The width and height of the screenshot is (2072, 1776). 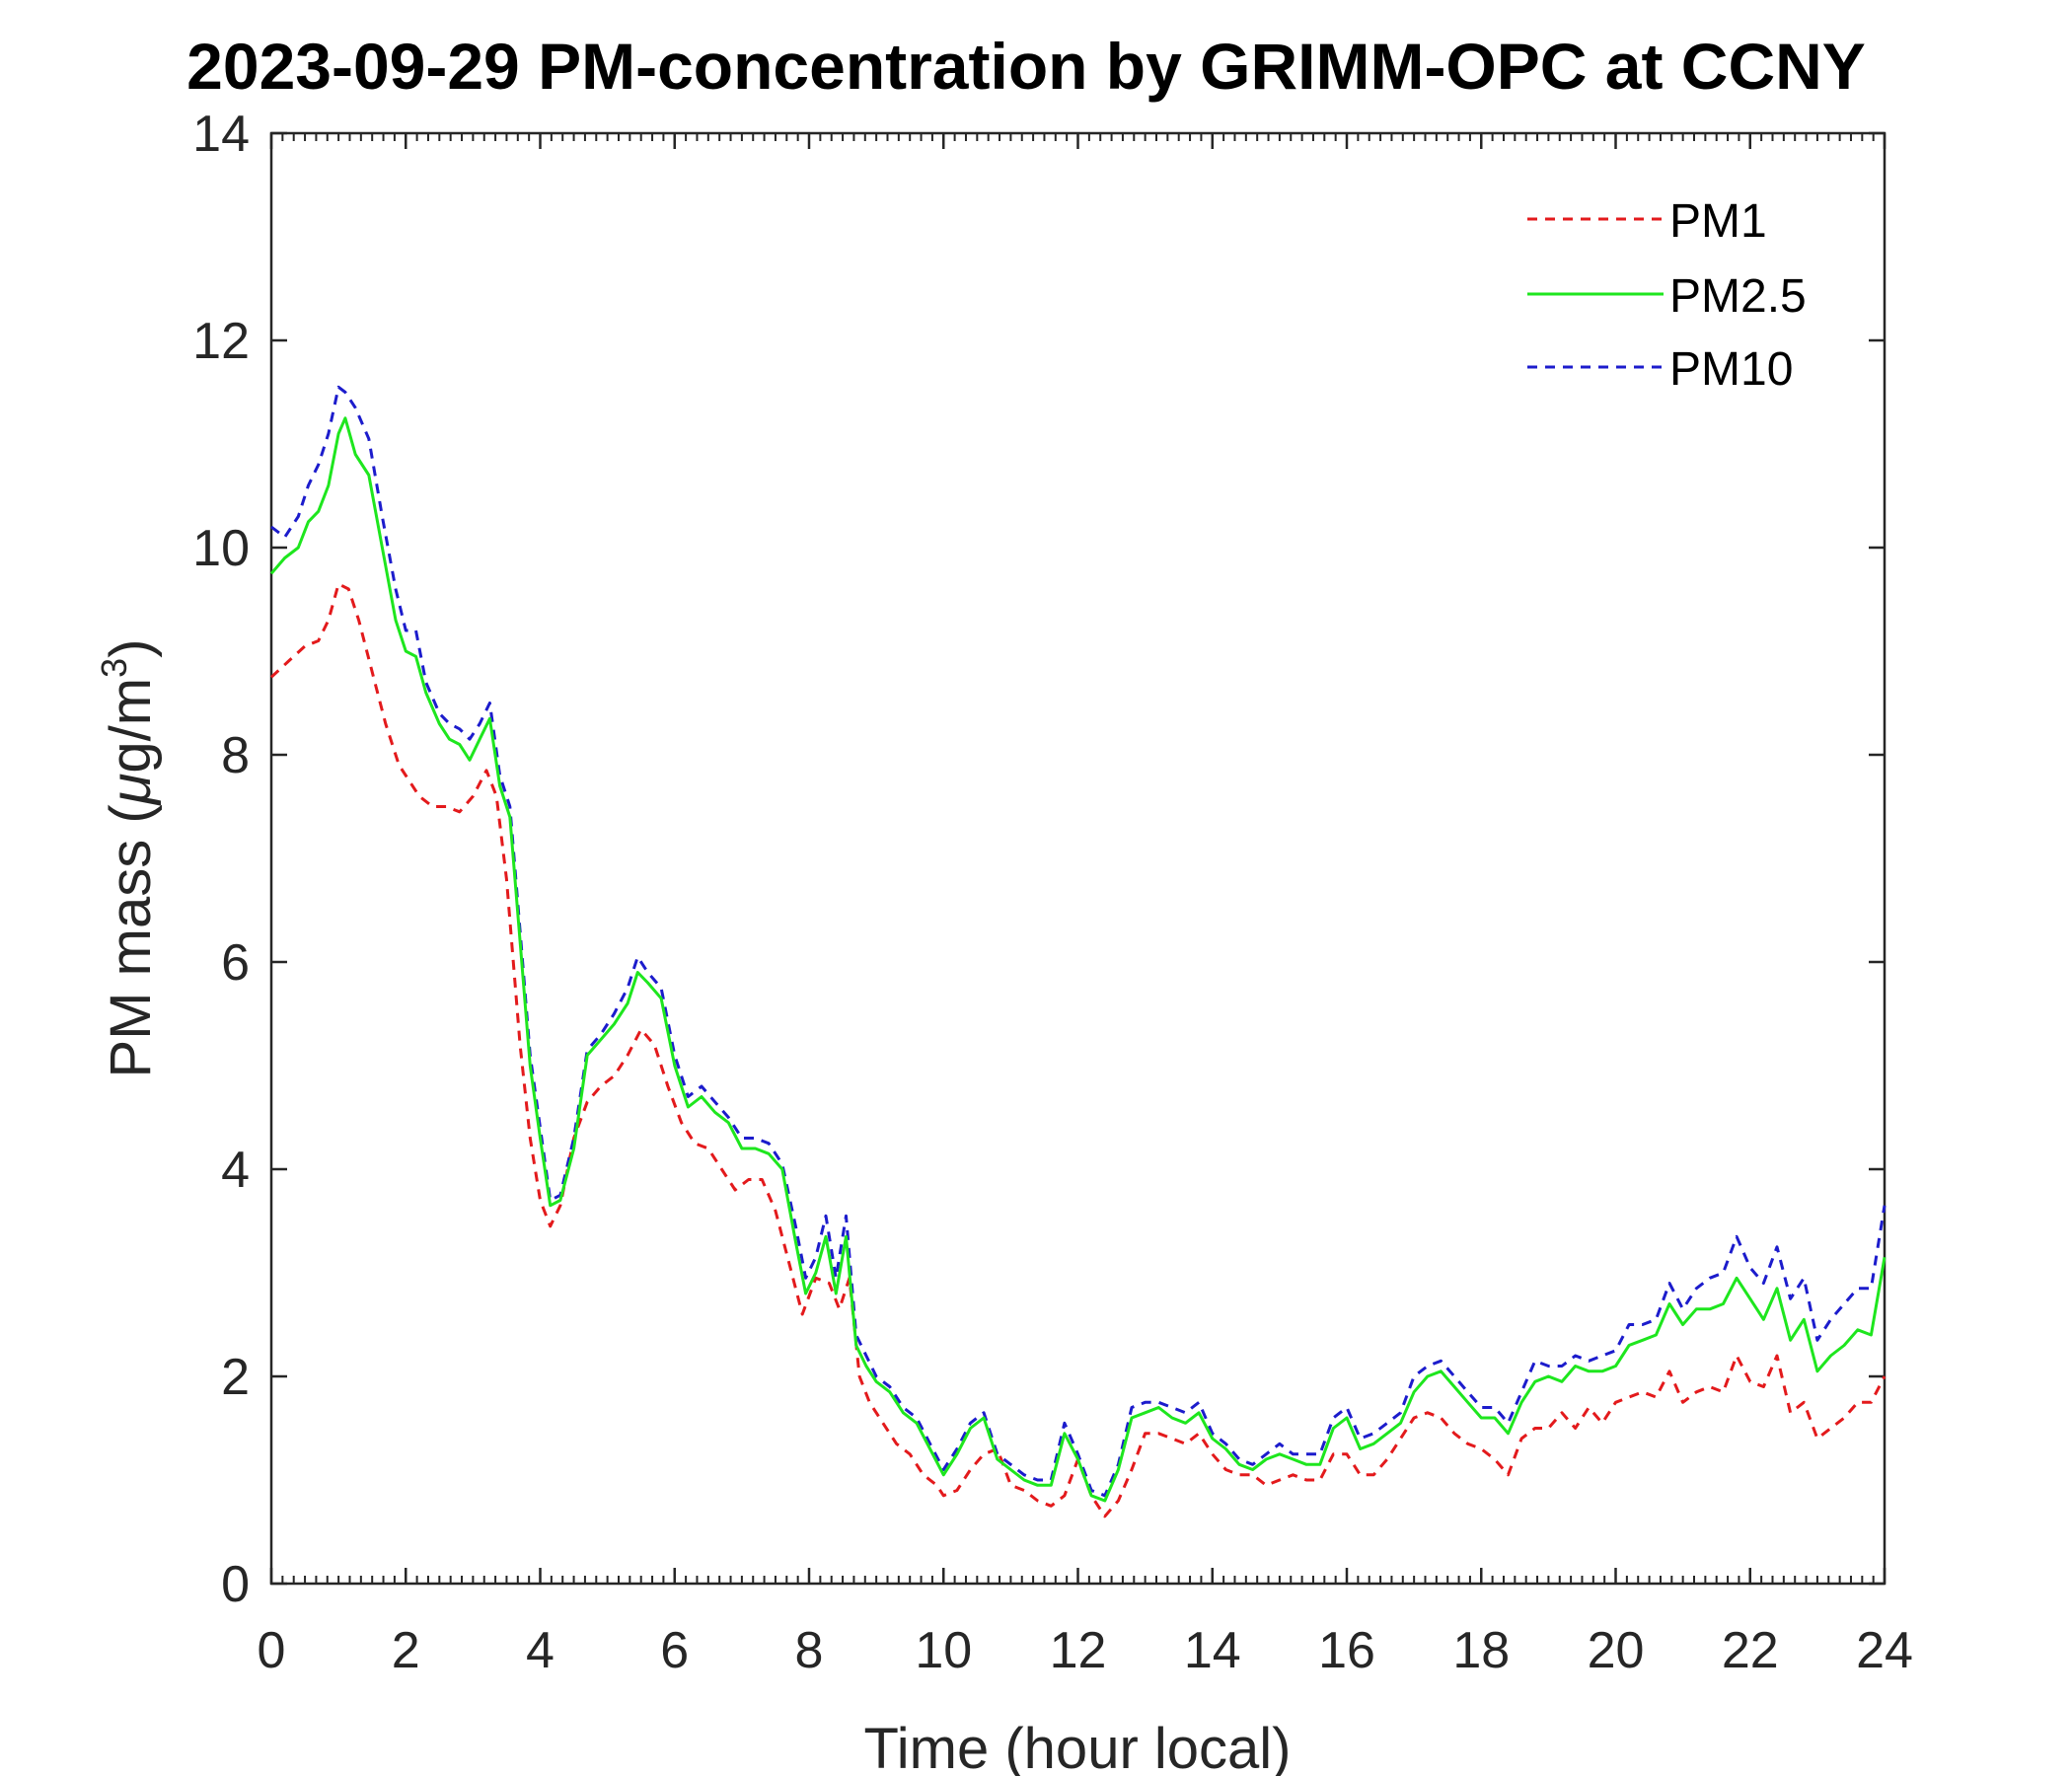 What do you see at coordinates (1078, 1747) in the screenshot?
I see `x-axis-label: Time (hour local)` at bounding box center [1078, 1747].